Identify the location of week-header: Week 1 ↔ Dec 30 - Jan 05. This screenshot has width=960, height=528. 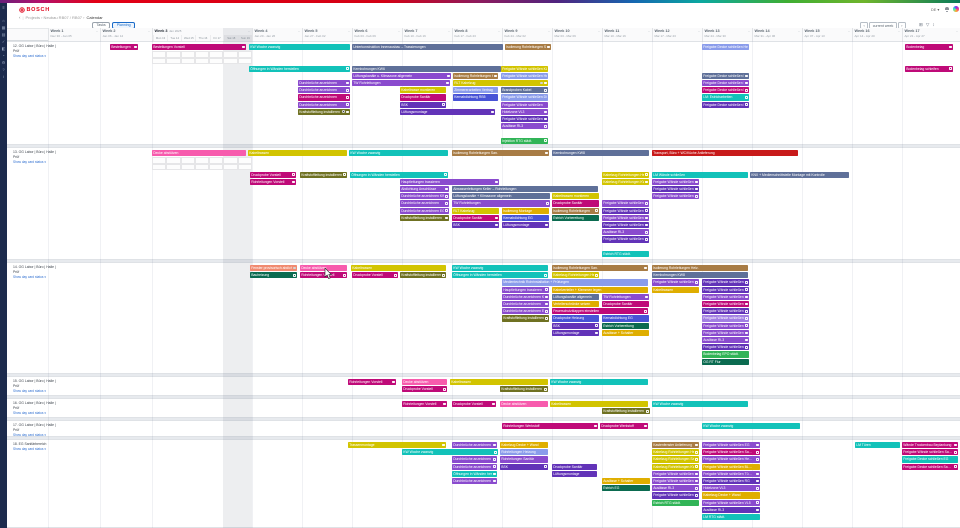
(74, 34).